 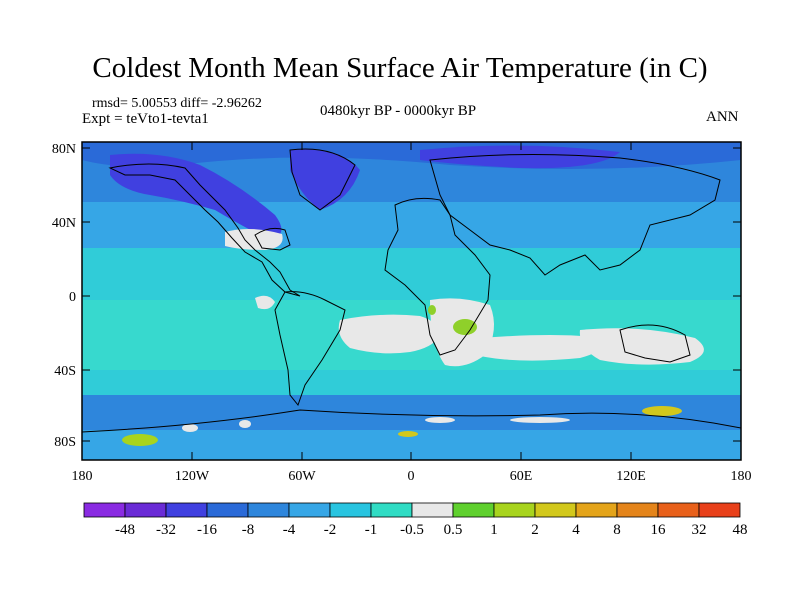 What do you see at coordinates (145, 119) in the screenshot?
I see `experiment-label: Expt = teVto1-tevta1` at bounding box center [145, 119].